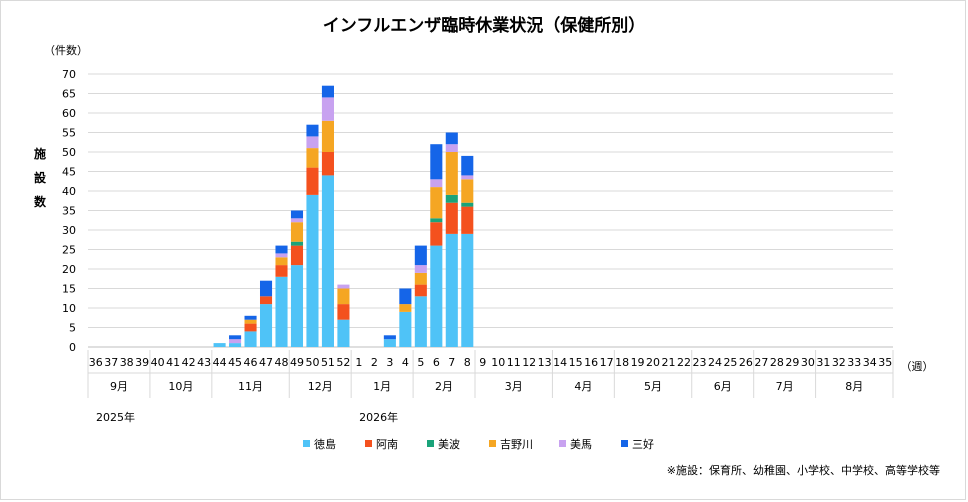 The width and height of the screenshot is (968, 502). I want to click on bar-segment-49-美波, so click(297, 243).